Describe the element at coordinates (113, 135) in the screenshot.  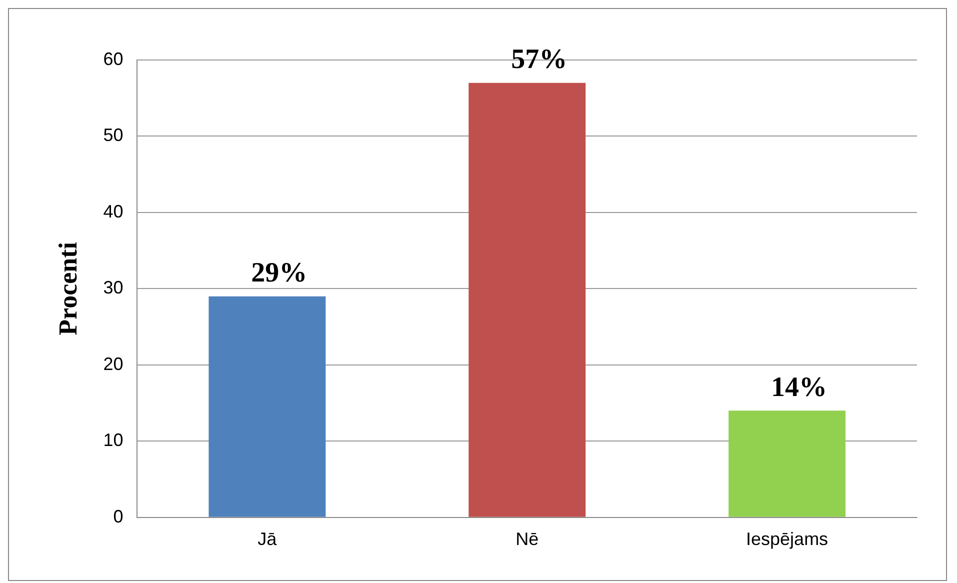
I see `y-tick-label: 50` at that location.